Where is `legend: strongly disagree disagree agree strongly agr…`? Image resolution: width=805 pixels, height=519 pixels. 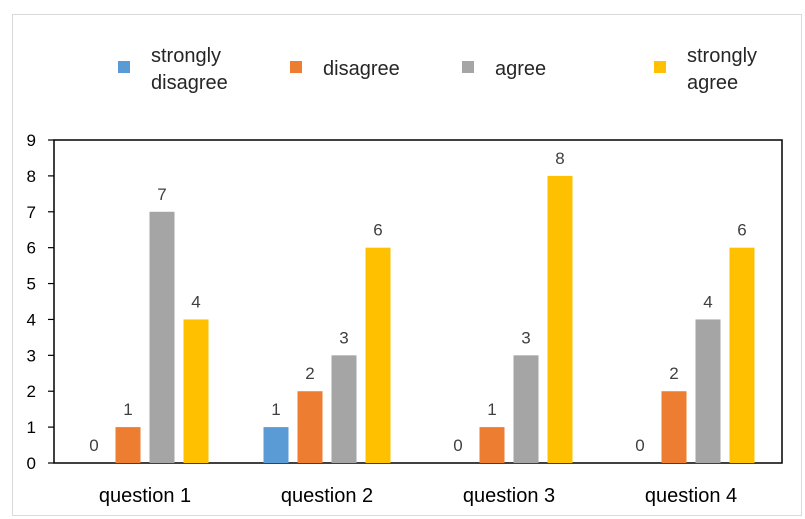
legend: strongly disagree disagree agree strongly agr… is located at coordinates (437, 69).